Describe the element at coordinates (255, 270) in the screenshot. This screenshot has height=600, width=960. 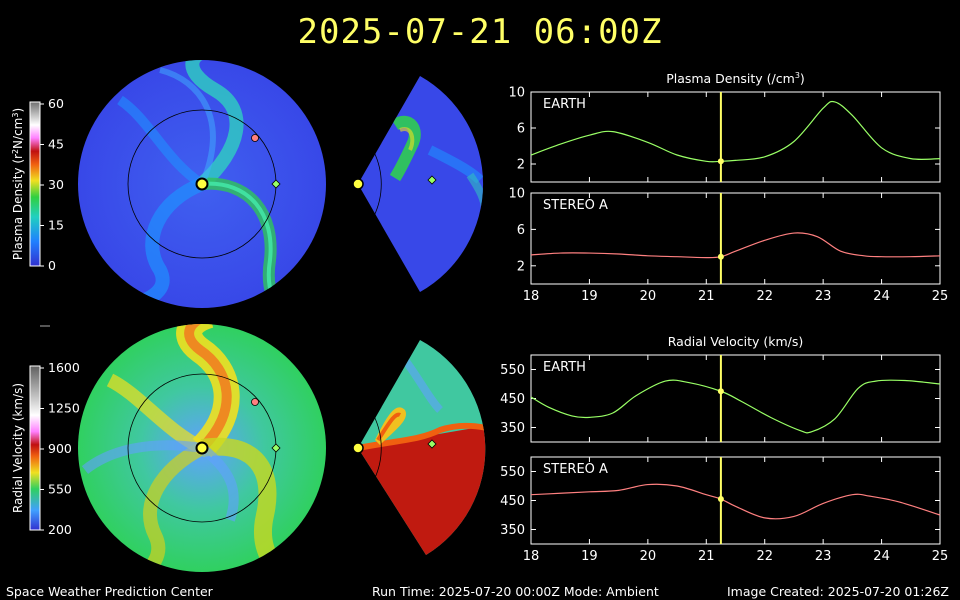
I see `stereo-a-marker-icon` at that location.